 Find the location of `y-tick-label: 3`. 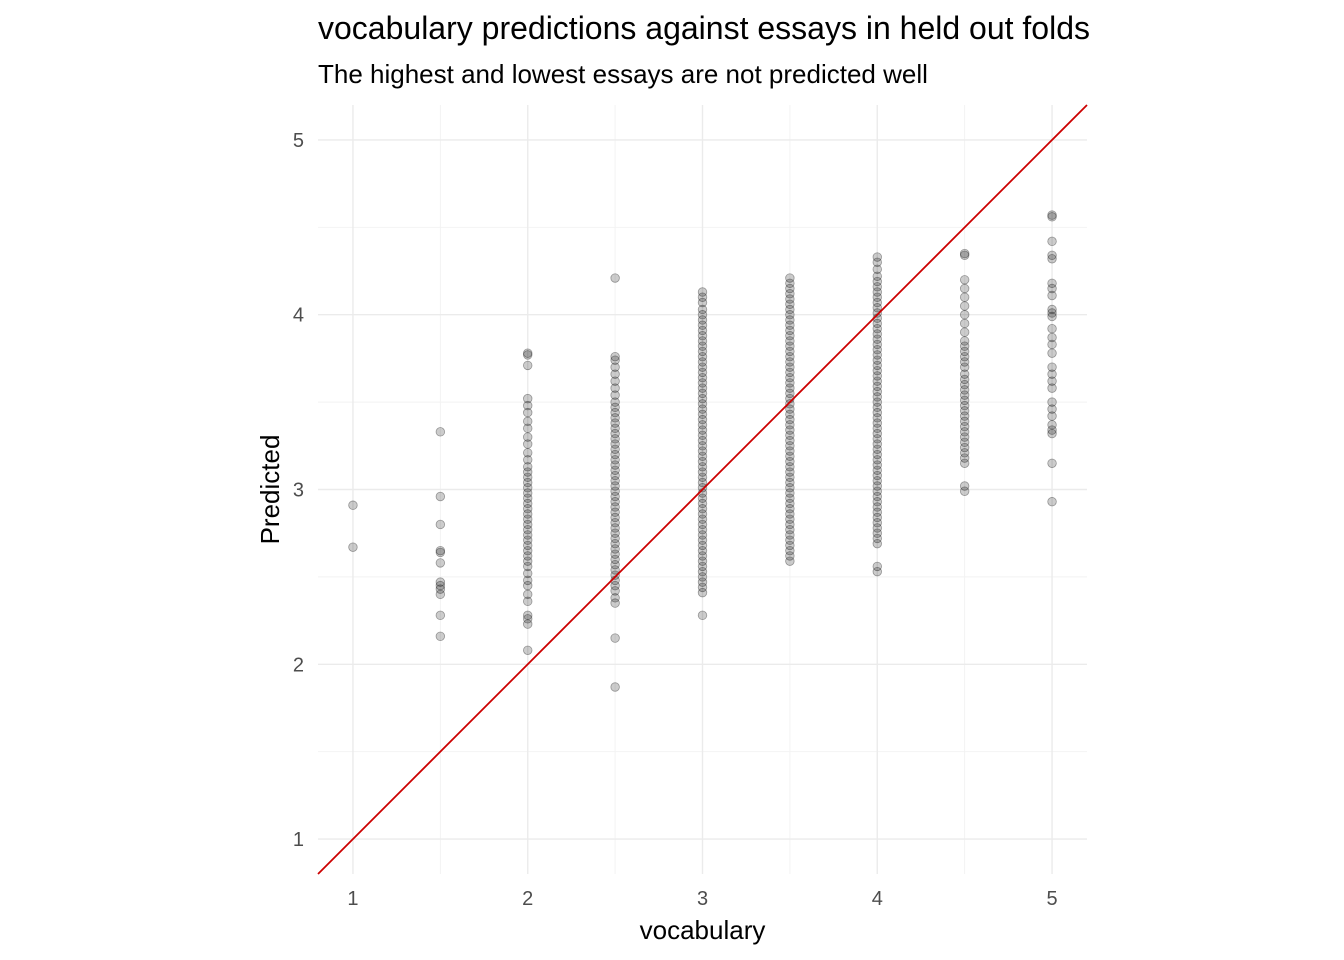

y-tick-label: 3 is located at coordinates (298, 491).